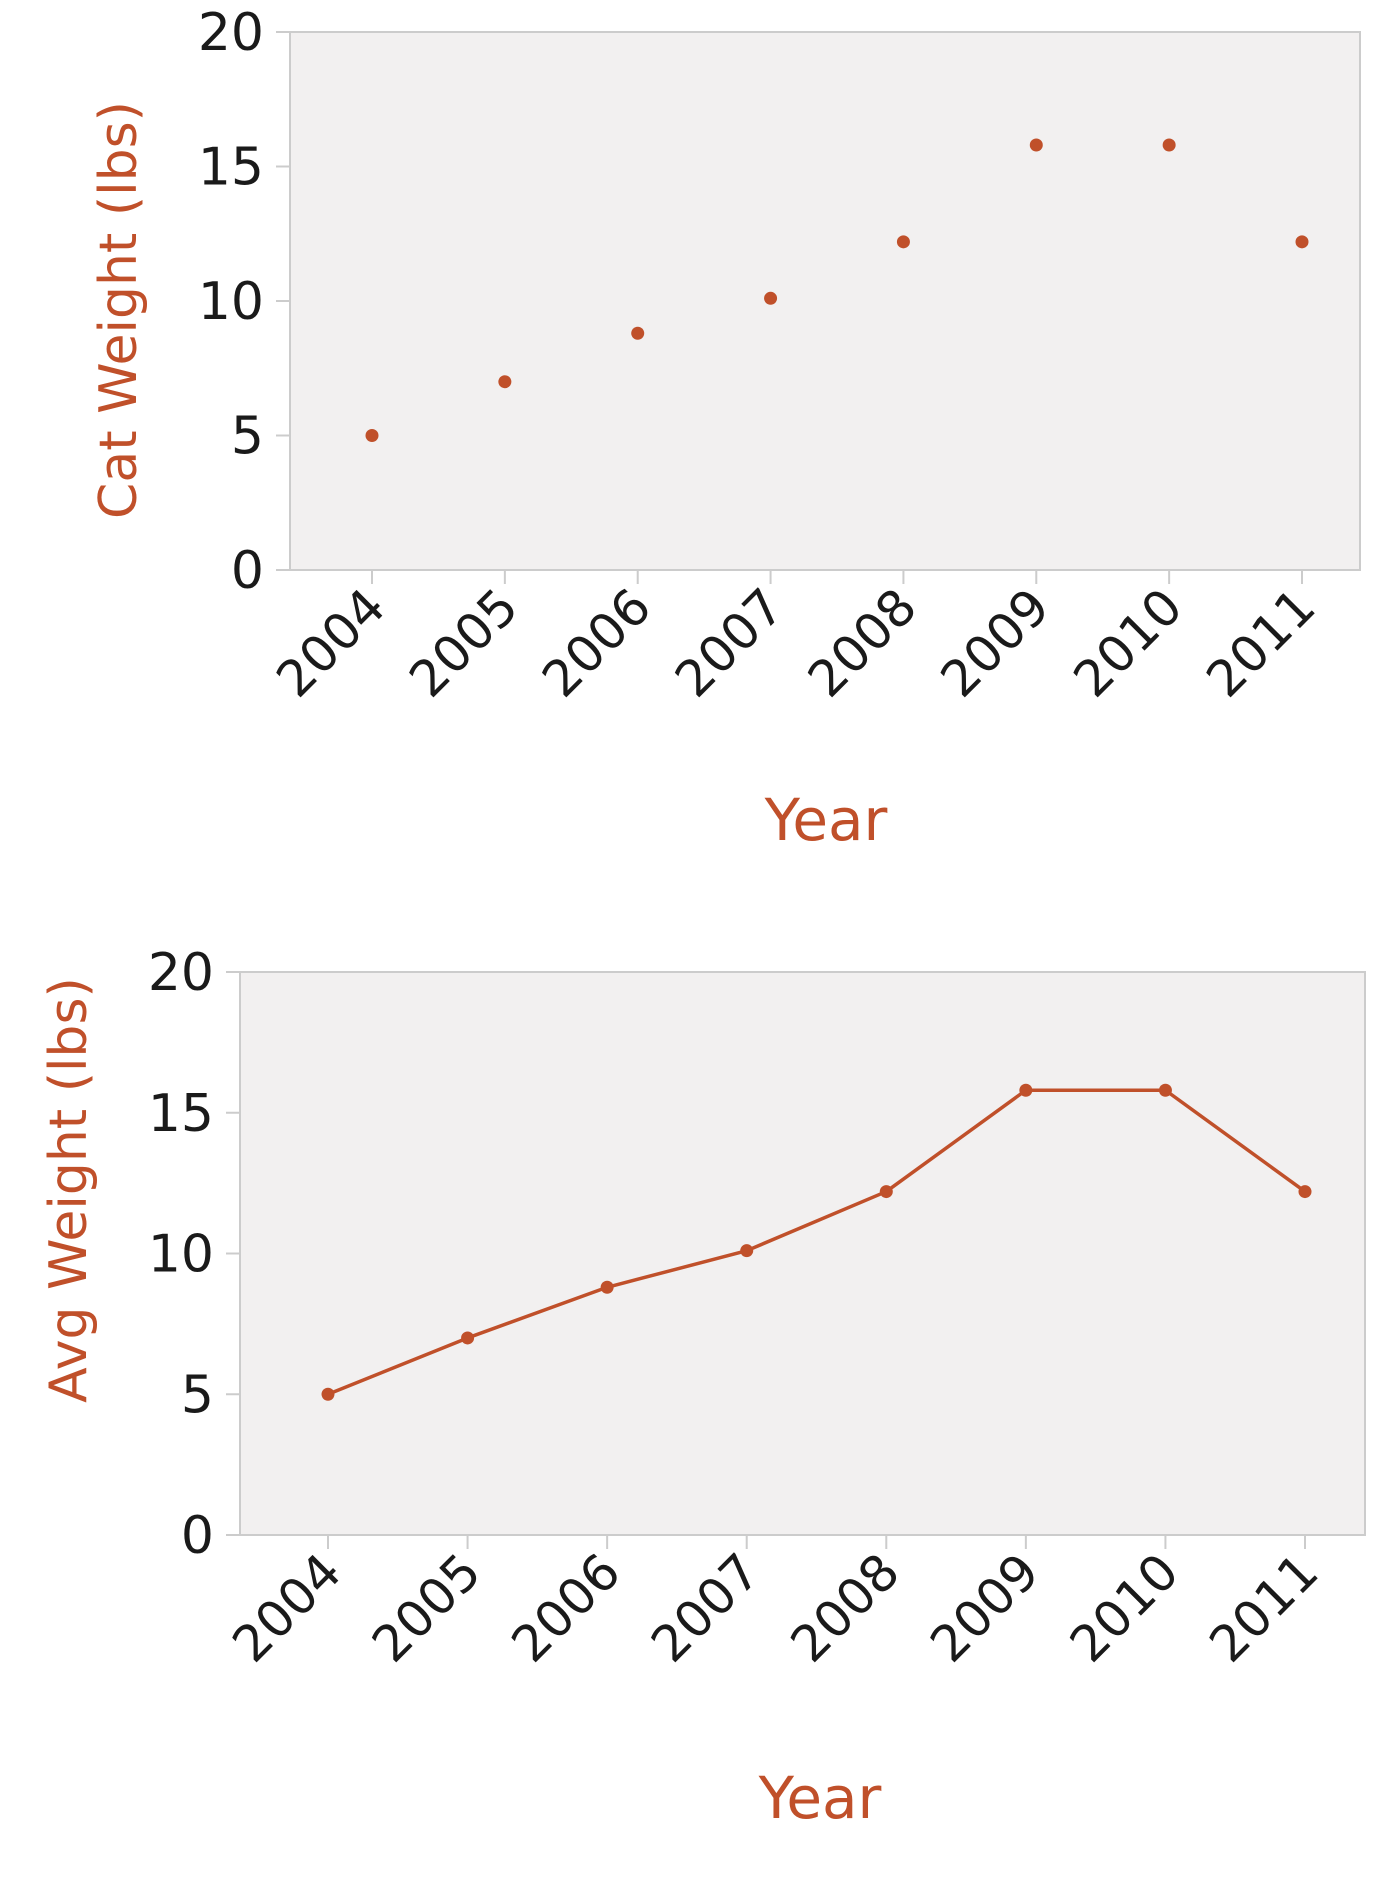 This screenshot has height=1883, width=1384. I want to click on y-axis-title: Avg Weight (lbs), so click(69, 1190).